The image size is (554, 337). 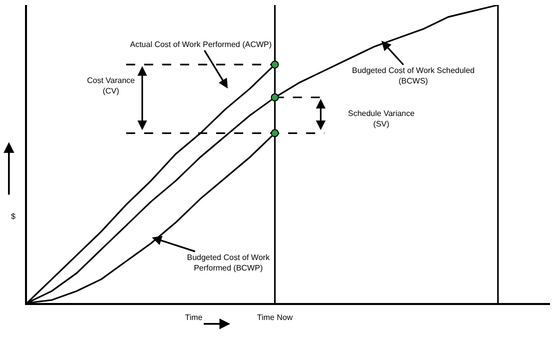 I want to click on x-axis-title: Time, so click(x=194, y=317).